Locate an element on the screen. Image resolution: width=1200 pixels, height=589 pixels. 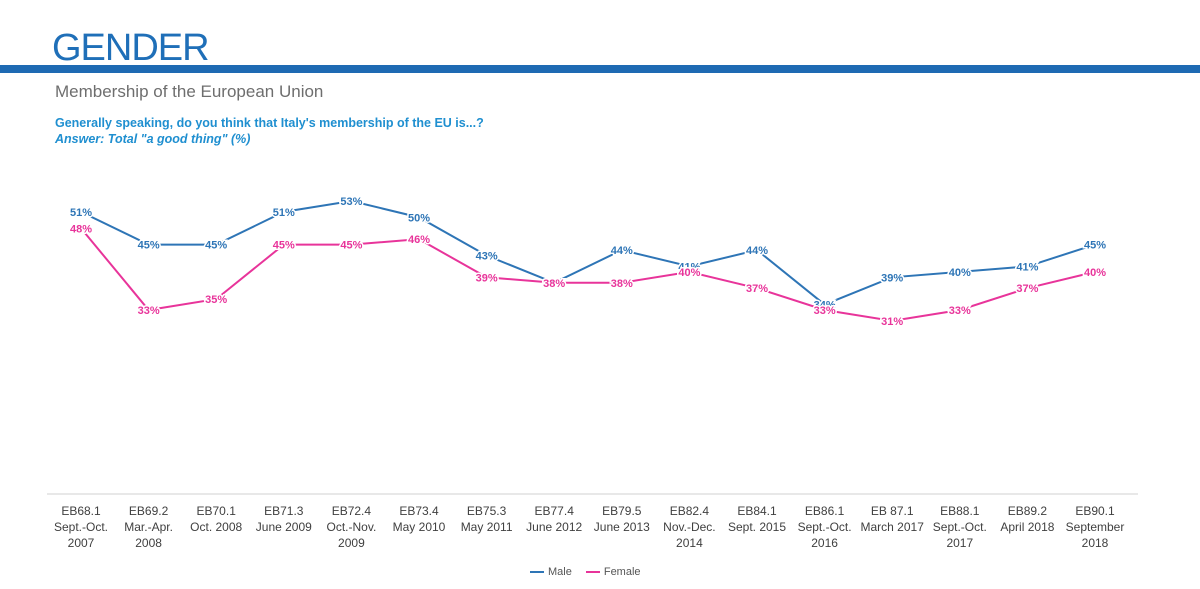
data-label-female: 46% is located at coordinates (419, 240).